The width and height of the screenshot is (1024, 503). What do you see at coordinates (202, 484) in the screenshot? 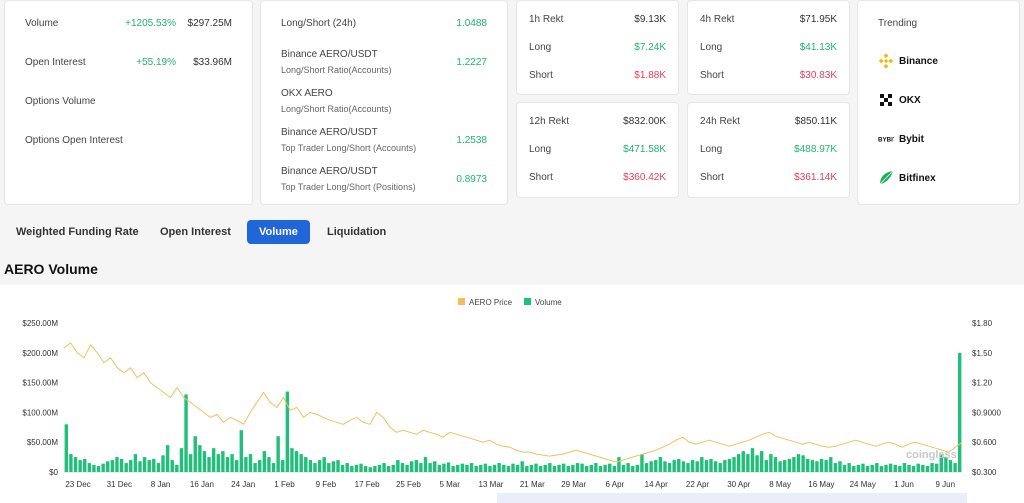
I see `x-tick-label: 16 Jan` at bounding box center [202, 484].